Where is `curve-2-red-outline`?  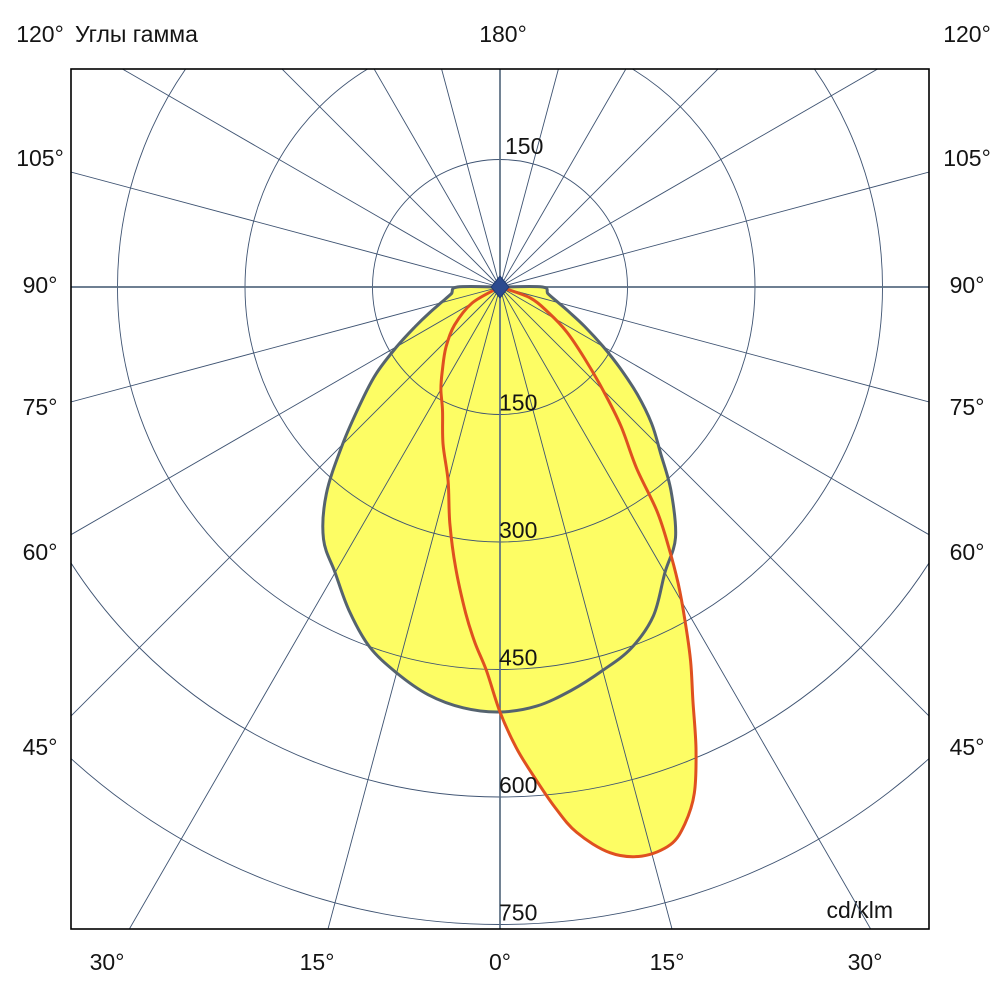 curve-2-red-outline is located at coordinates (568, 572).